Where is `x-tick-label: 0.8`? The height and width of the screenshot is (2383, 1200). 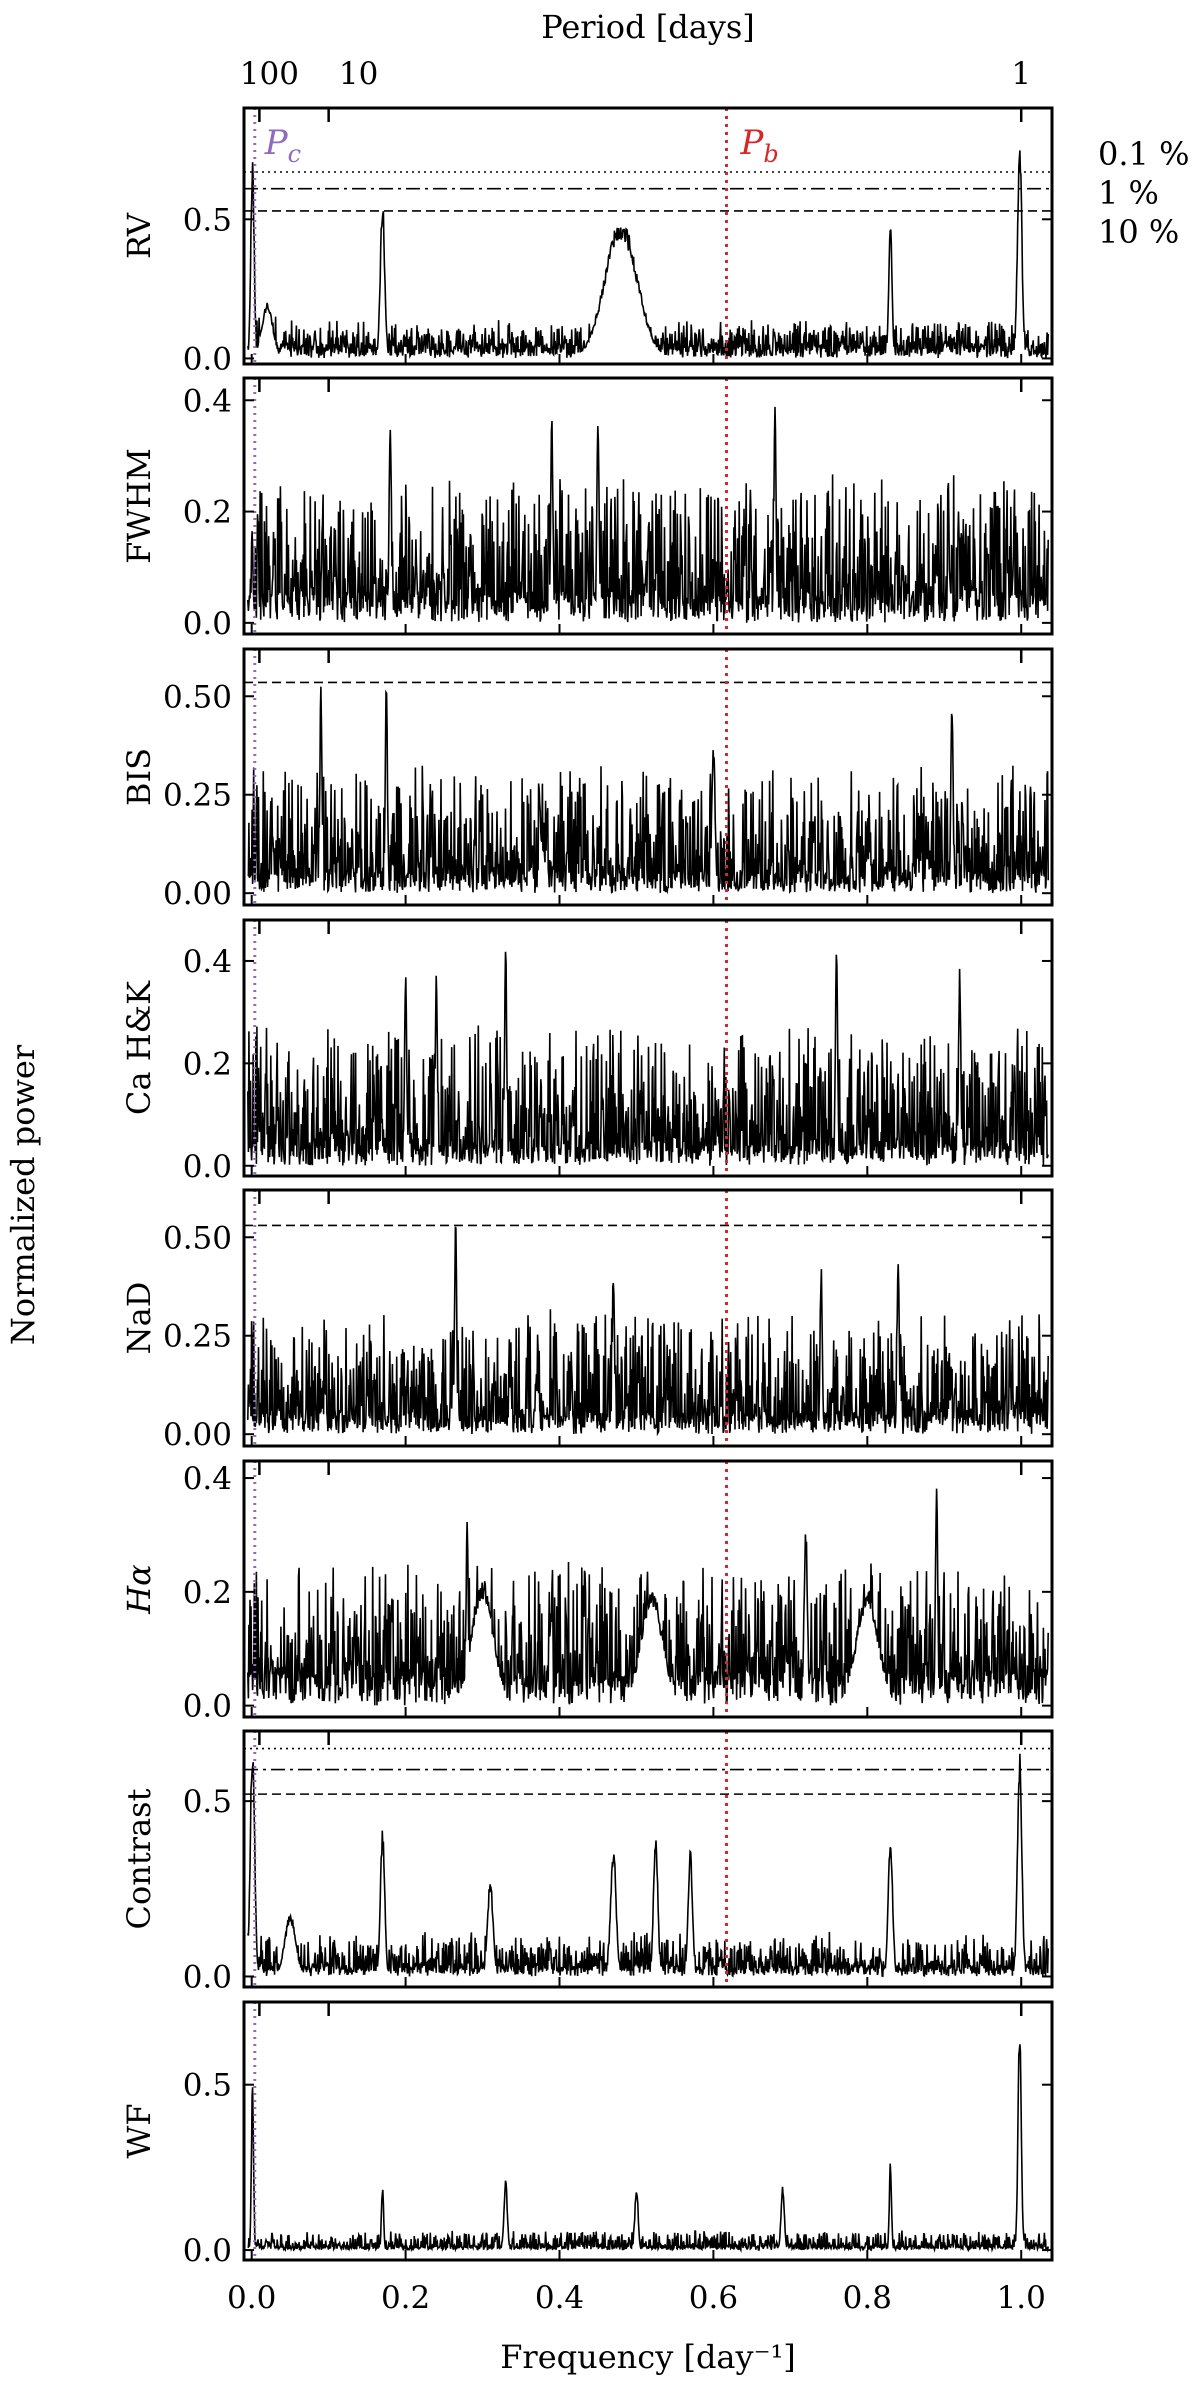 x-tick-label: 0.8 is located at coordinates (867, 2298).